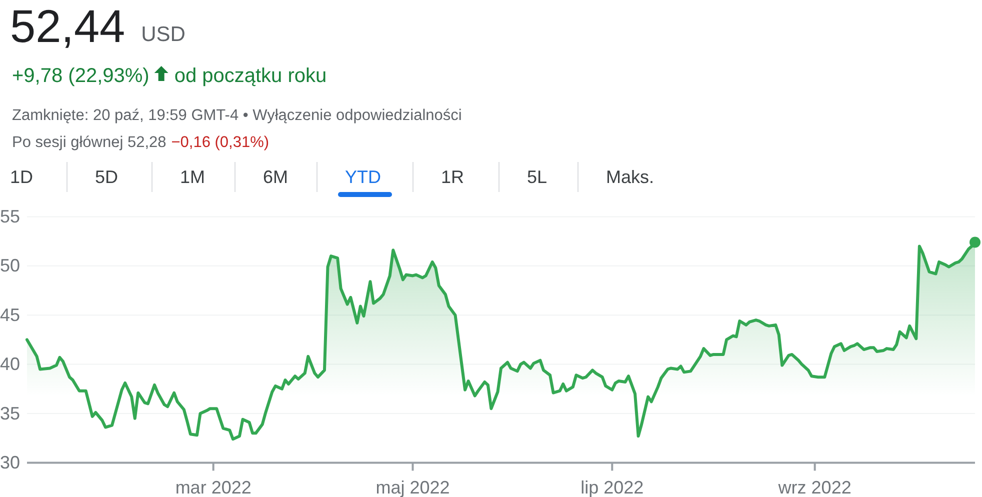 The image size is (982, 497). What do you see at coordinates (81, 76) in the screenshot?
I see `text: +9,78 (22,93%)` at bounding box center [81, 76].